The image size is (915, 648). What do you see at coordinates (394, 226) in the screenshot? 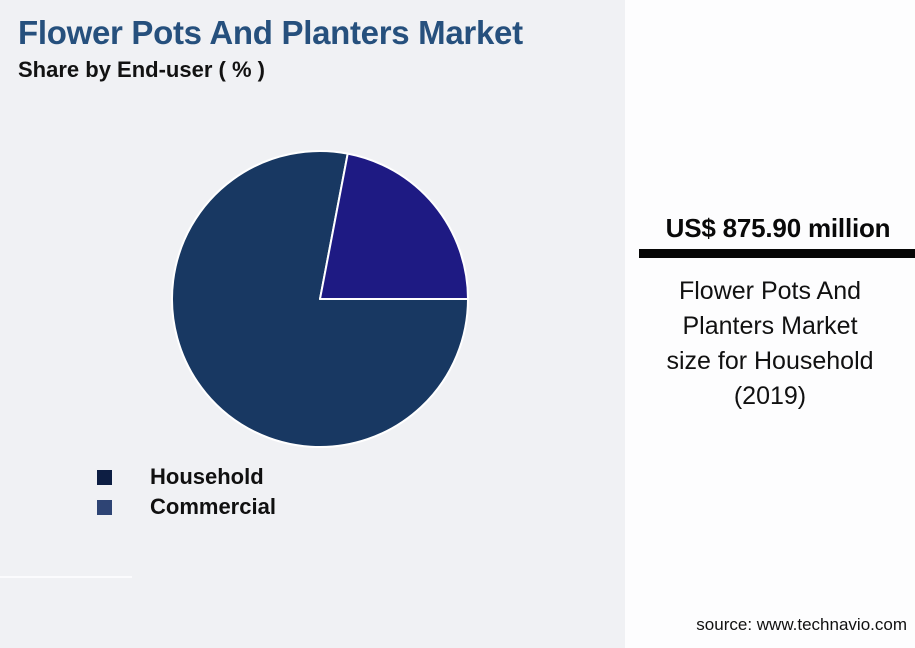
I see `pie-slice-commercial` at bounding box center [394, 226].